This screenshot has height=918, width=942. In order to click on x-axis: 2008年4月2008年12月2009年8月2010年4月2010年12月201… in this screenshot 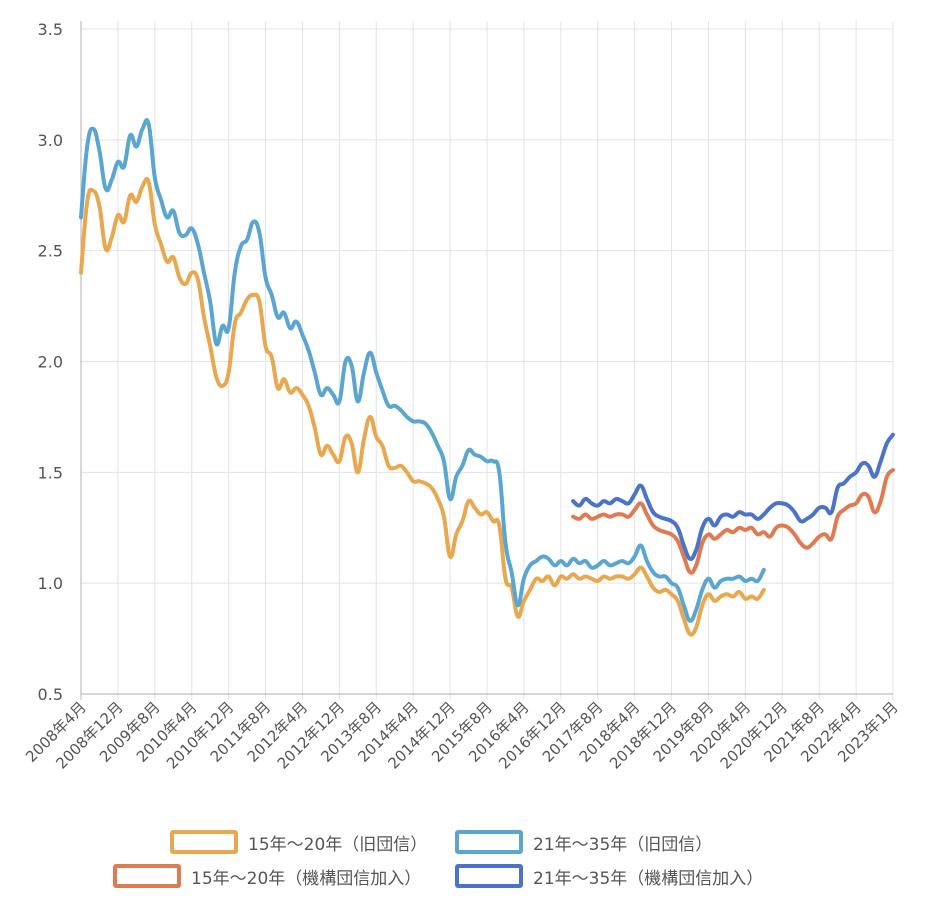, I will do `click(462, 733)`.